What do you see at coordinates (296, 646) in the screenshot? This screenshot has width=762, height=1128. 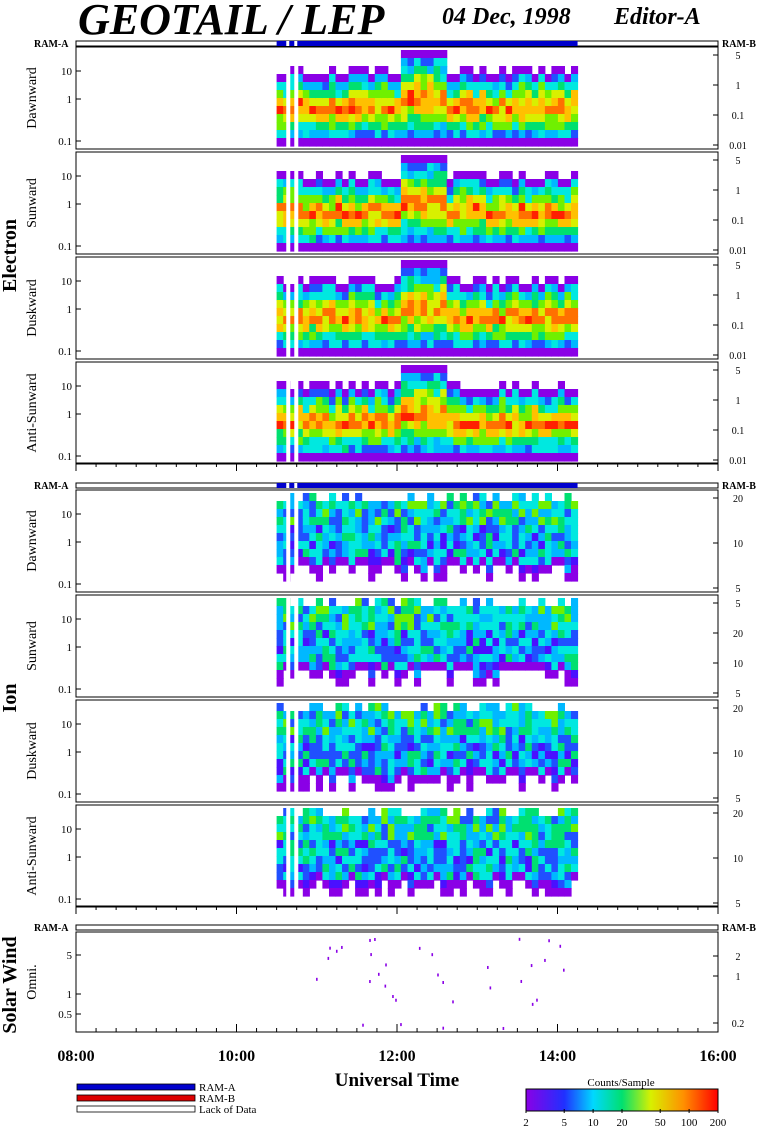 I see `data-gap` at bounding box center [296, 646].